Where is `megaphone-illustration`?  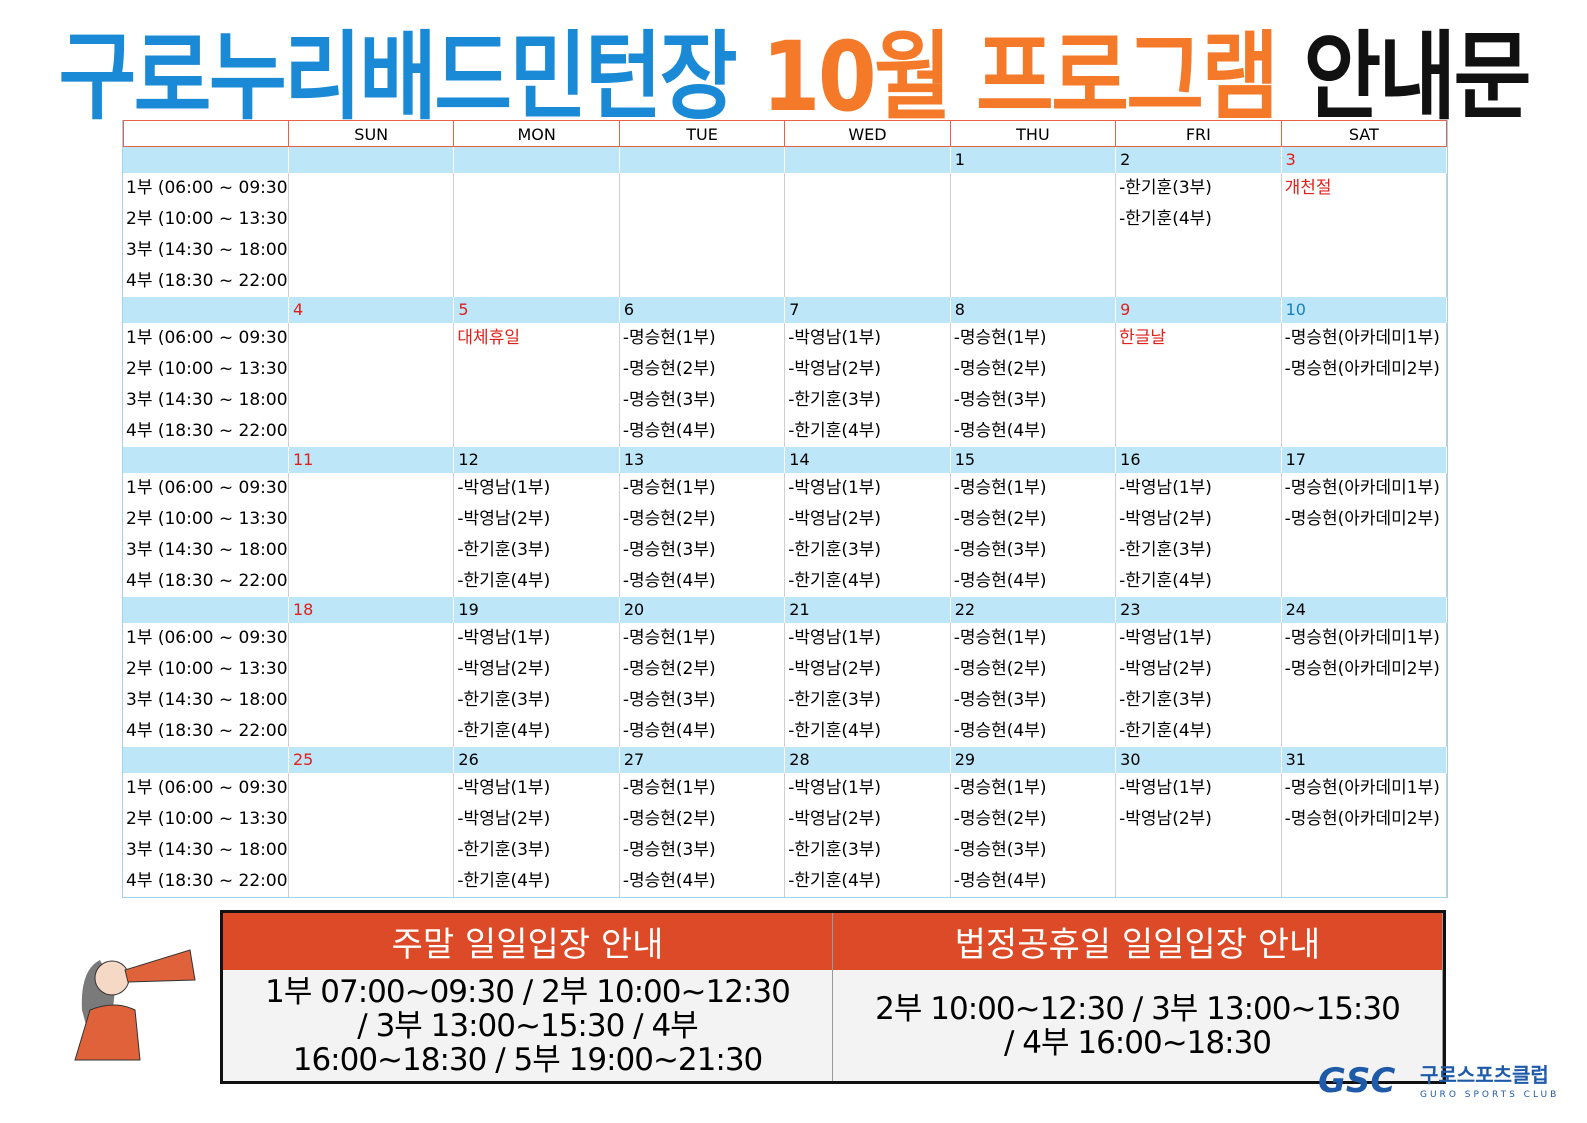
megaphone-illustration is located at coordinates (135, 1005).